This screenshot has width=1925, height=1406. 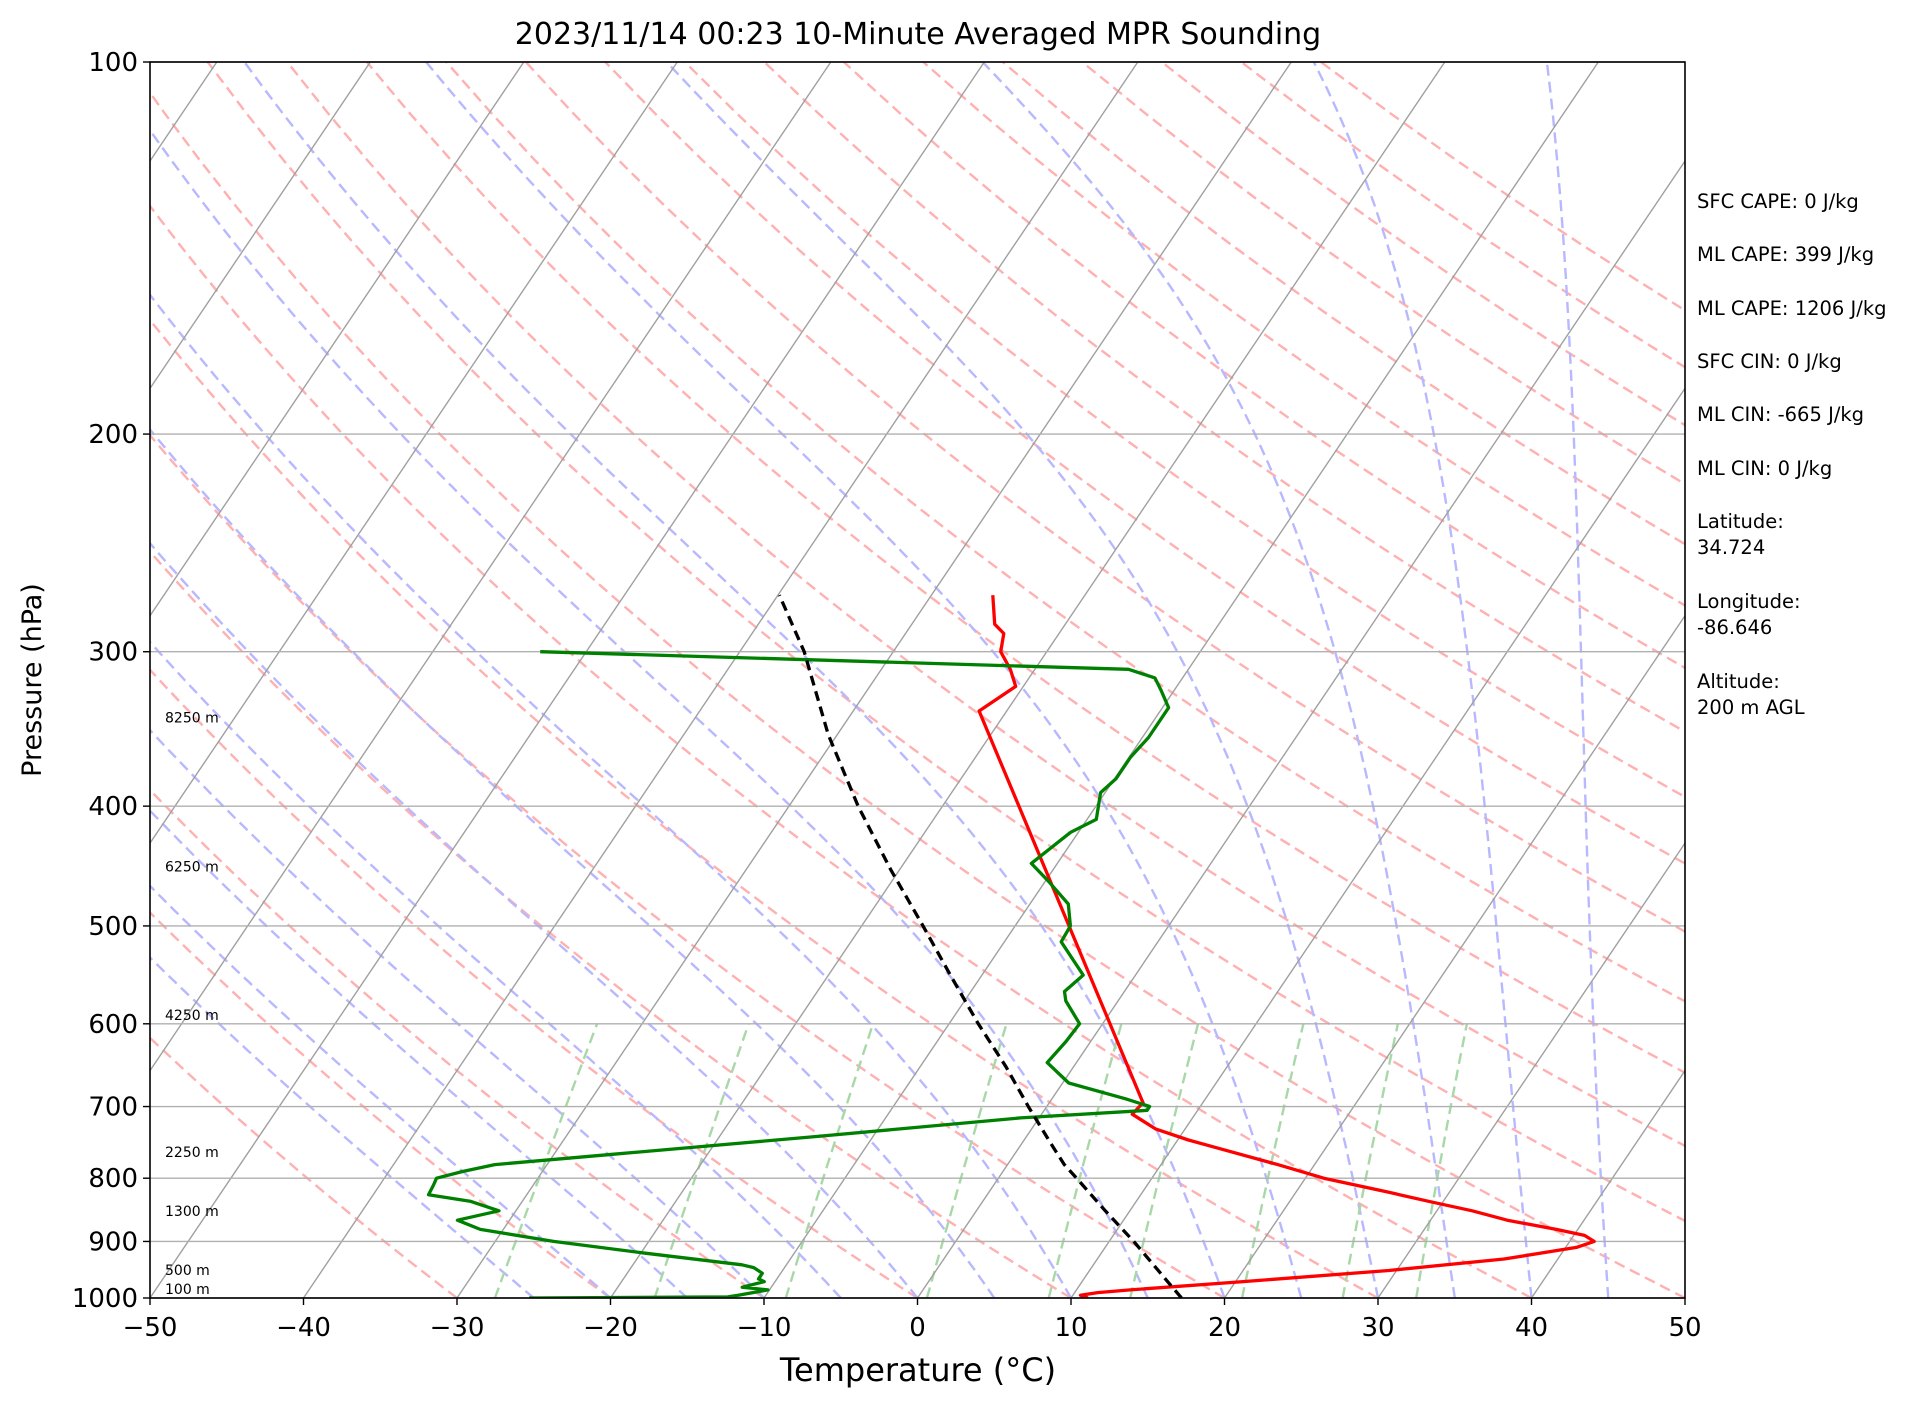 I want to click on y-tick-label: 300, so click(x=113, y=653).